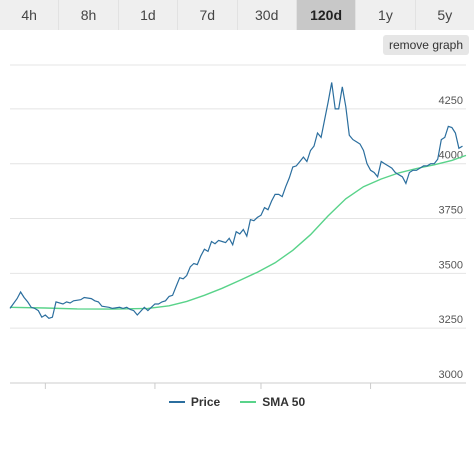 The width and height of the screenshot is (474, 455). What do you see at coordinates (326, 15) in the screenshot?
I see `tab-120d: 120d` at bounding box center [326, 15].